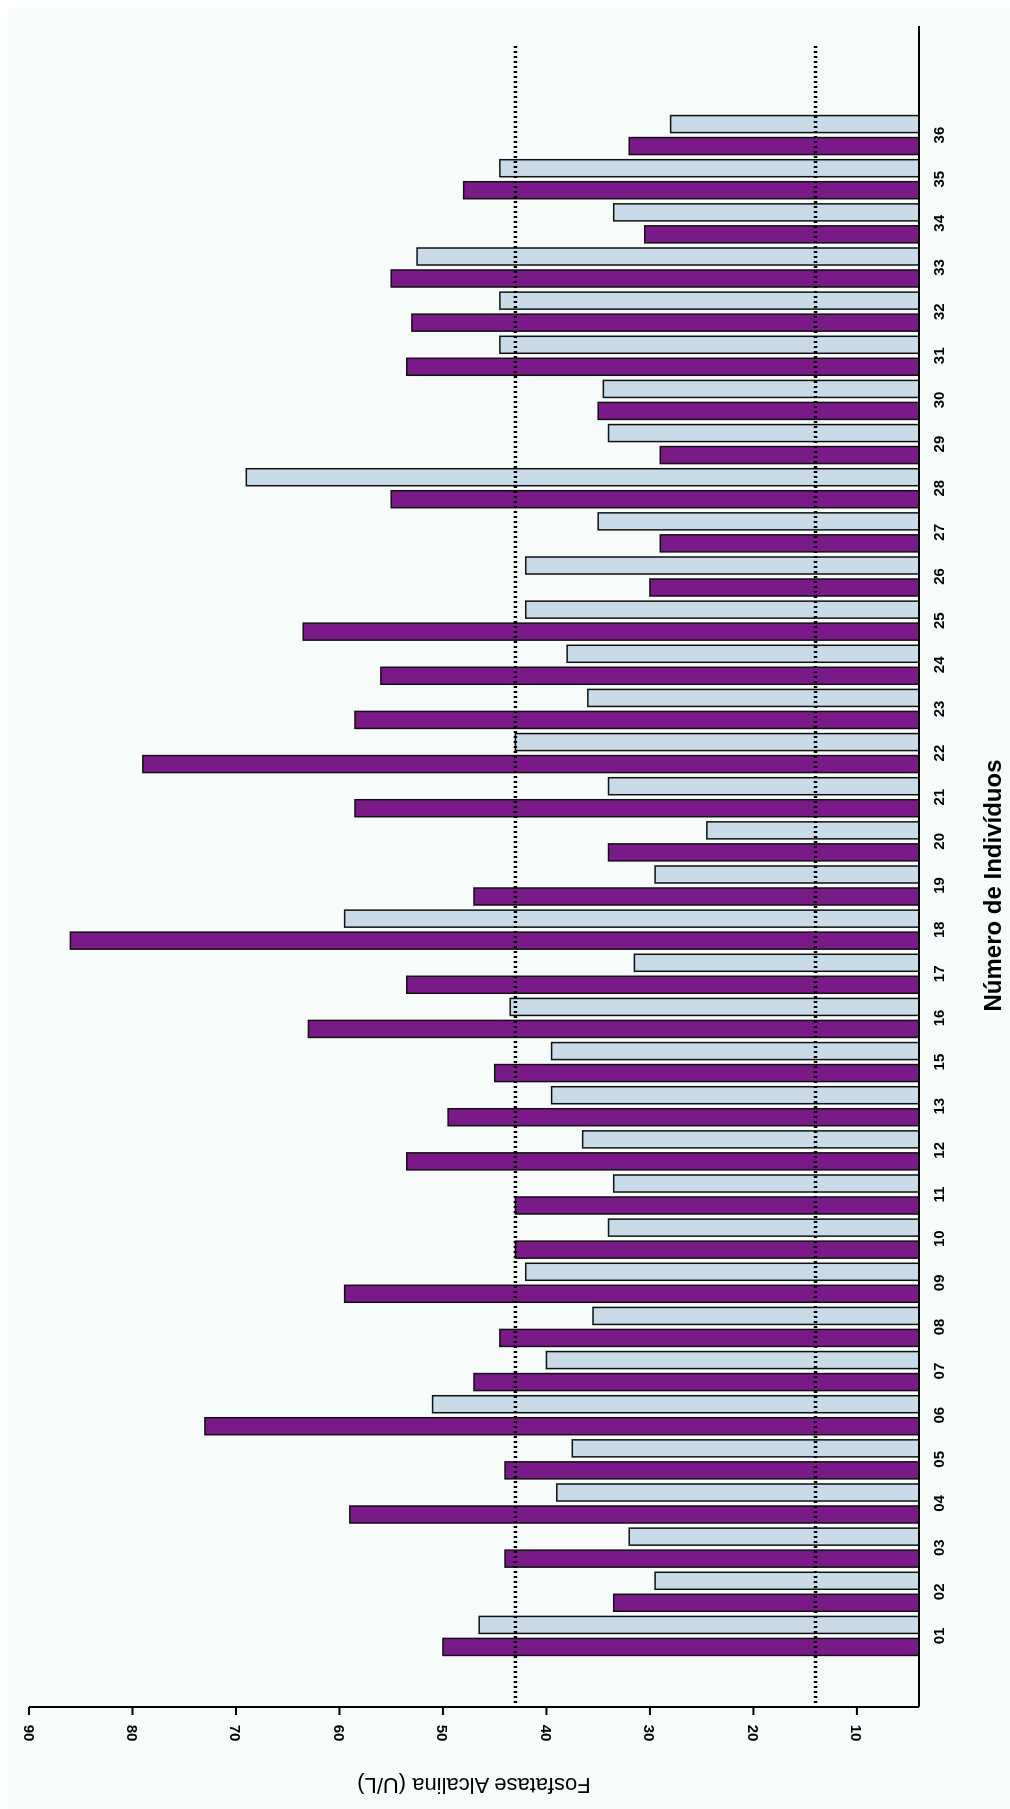 The width and height of the screenshot is (1010, 1809). I want to click on y-tick-label: 19, so click(938, 885).